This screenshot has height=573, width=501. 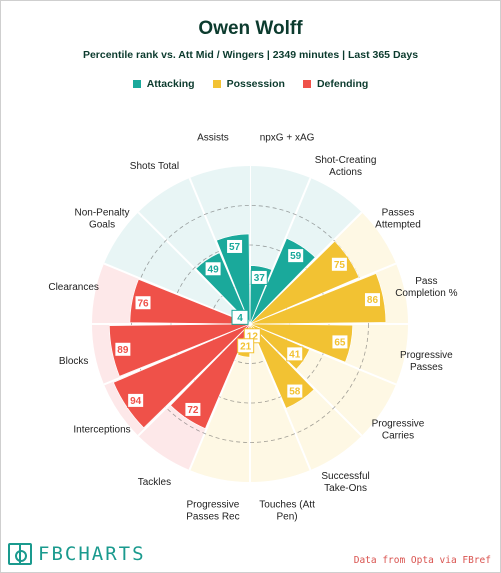 I want to click on value-box-shot-creating-actions, so click(x=296, y=256).